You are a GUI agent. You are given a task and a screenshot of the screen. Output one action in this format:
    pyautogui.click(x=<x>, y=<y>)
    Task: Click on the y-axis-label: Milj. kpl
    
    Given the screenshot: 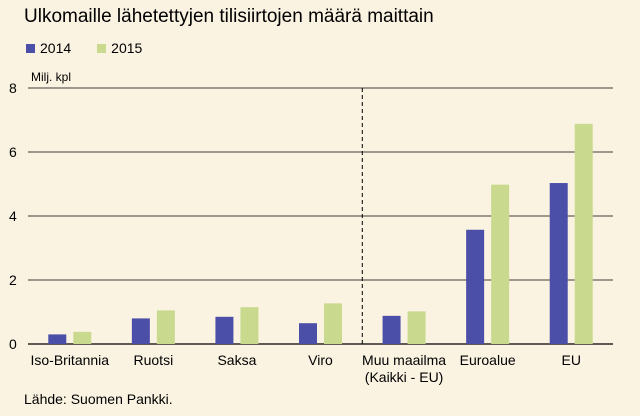 What is the action you would take?
    pyautogui.click(x=51, y=77)
    